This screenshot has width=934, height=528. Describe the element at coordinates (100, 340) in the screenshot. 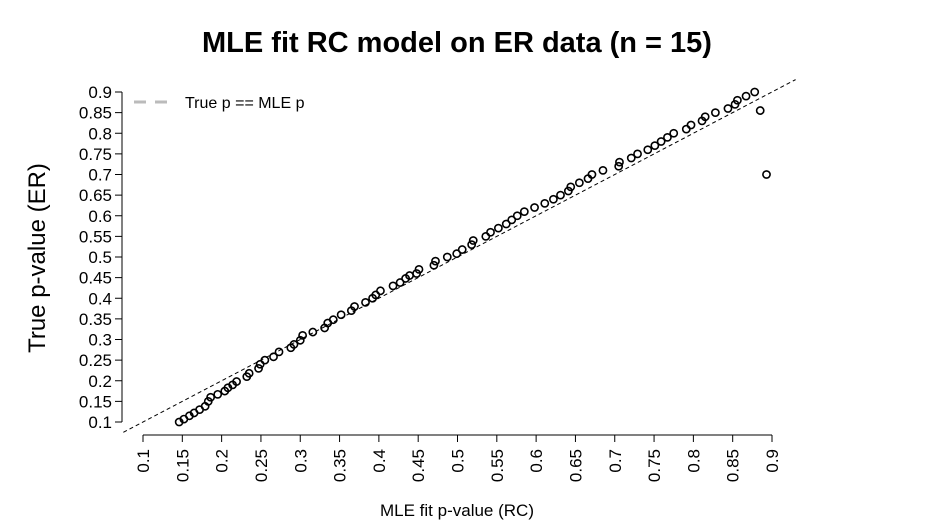

I see `y-tick-label: 0.3` at that location.